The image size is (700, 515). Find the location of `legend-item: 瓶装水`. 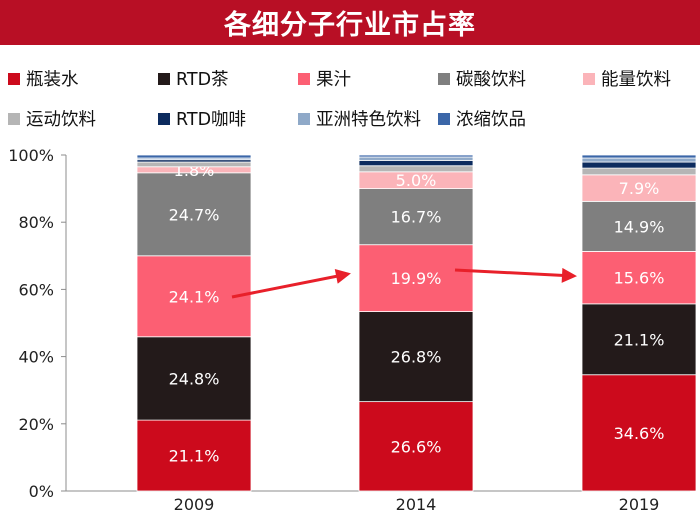

legend-item: 瓶装水 is located at coordinates (83, 78).